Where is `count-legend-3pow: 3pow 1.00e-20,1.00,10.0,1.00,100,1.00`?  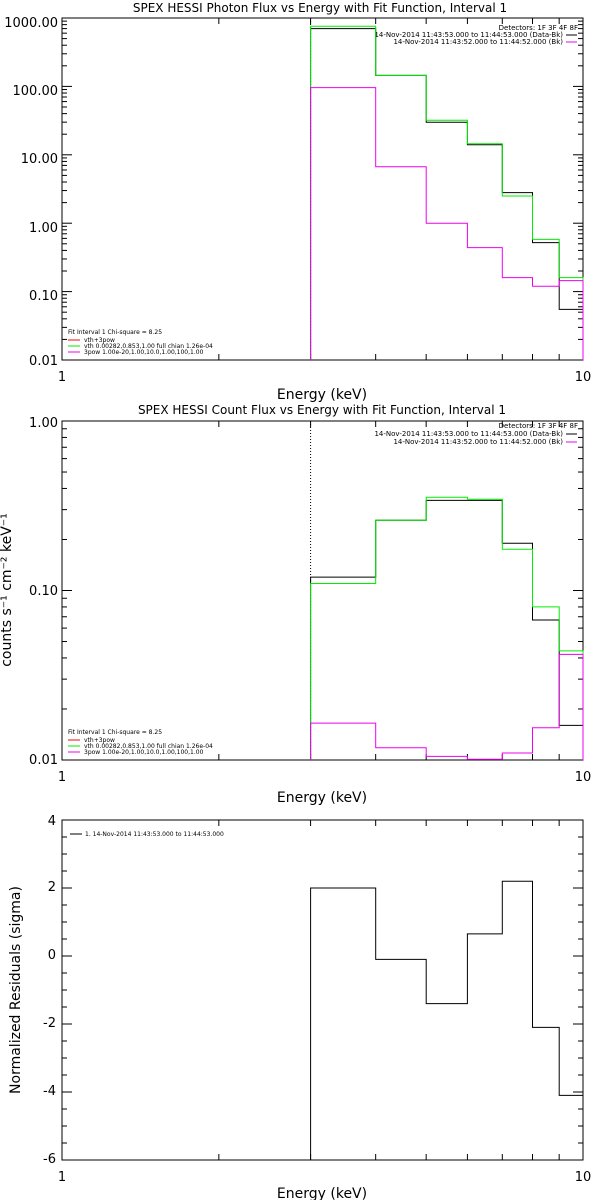 count-legend-3pow: 3pow 1.00e-20,1.00,10.0,1.00,100,1.00 is located at coordinates (144, 752).